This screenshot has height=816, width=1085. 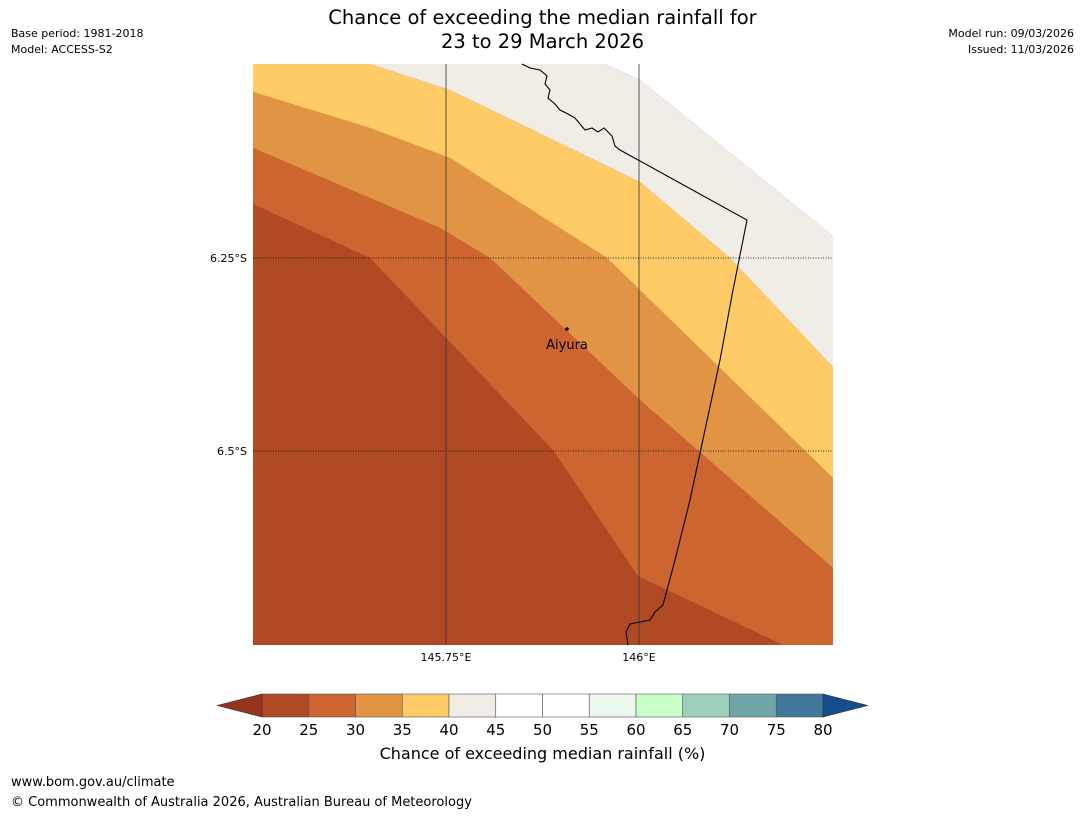 I want to click on lon-label-145-75: 145.75°E, so click(x=446, y=657).